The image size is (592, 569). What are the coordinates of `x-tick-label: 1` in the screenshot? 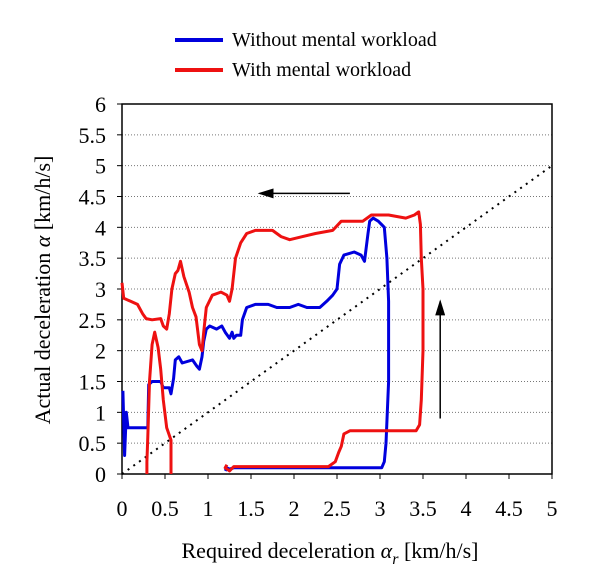 It's located at (208, 508).